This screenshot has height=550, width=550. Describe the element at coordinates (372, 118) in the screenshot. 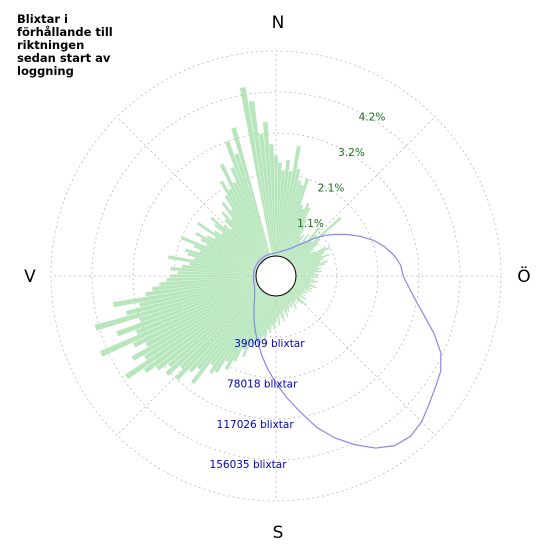

I see `percent-ring-label: 4.2%` at that location.